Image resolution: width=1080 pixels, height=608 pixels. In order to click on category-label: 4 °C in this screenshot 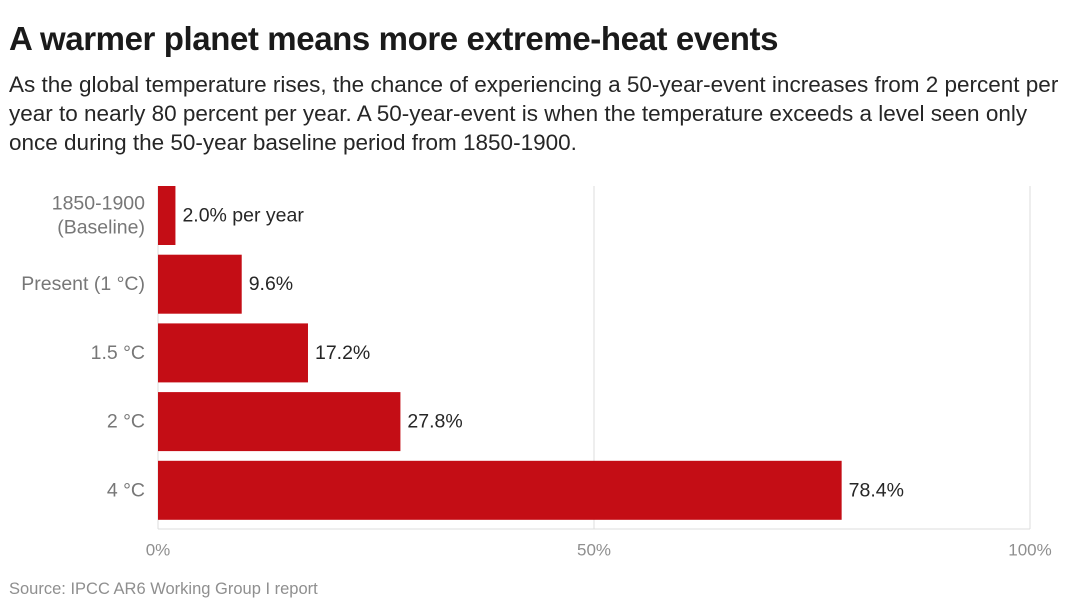, I will do `click(126, 490)`.